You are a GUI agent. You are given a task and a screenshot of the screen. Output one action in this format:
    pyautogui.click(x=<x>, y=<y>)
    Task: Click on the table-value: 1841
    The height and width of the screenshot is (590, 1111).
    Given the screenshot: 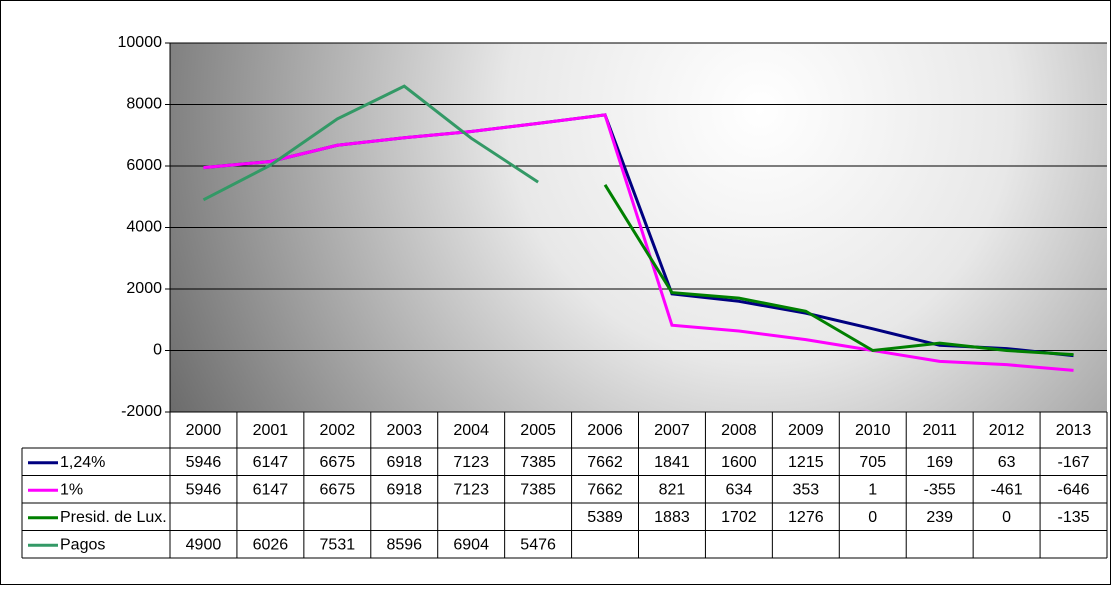 What is the action you would take?
    pyautogui.click(x=672, y=462)
    